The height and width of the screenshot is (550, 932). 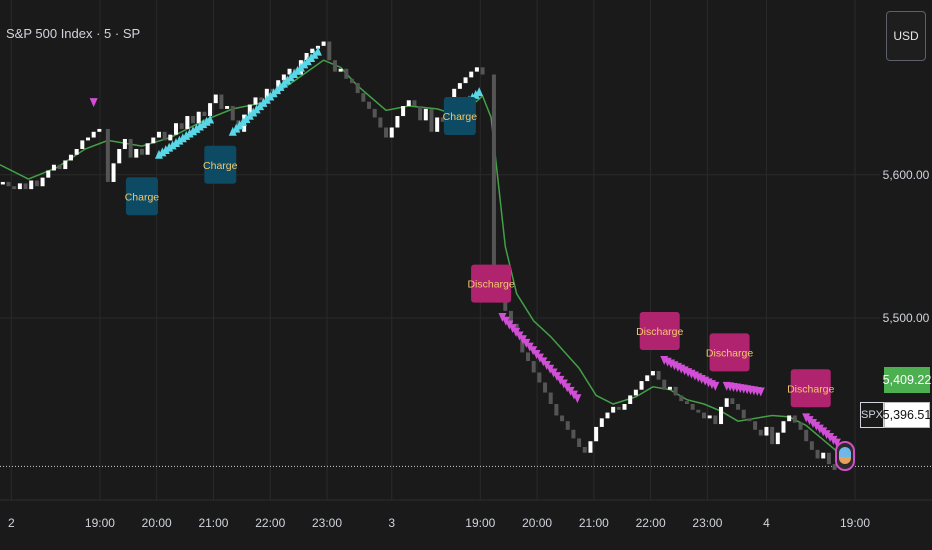 I want to click on last-price-tag: 5,396.51, so click(x=907, y=415).